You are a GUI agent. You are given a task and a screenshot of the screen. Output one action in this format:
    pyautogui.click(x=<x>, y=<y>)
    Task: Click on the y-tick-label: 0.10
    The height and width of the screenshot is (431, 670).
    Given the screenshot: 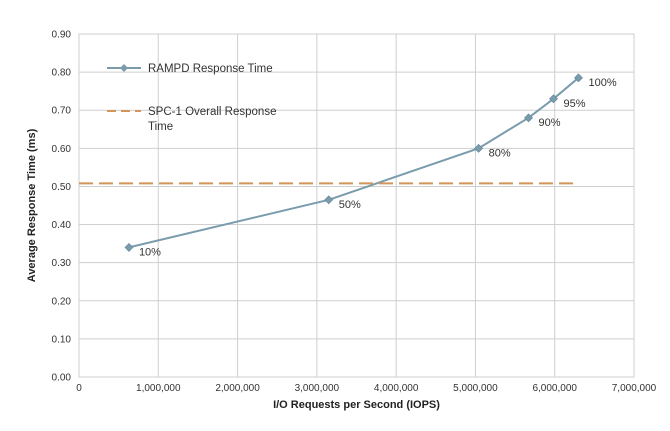 What is the action you would take?
    pyautogui.click(x=62, y=339)
    